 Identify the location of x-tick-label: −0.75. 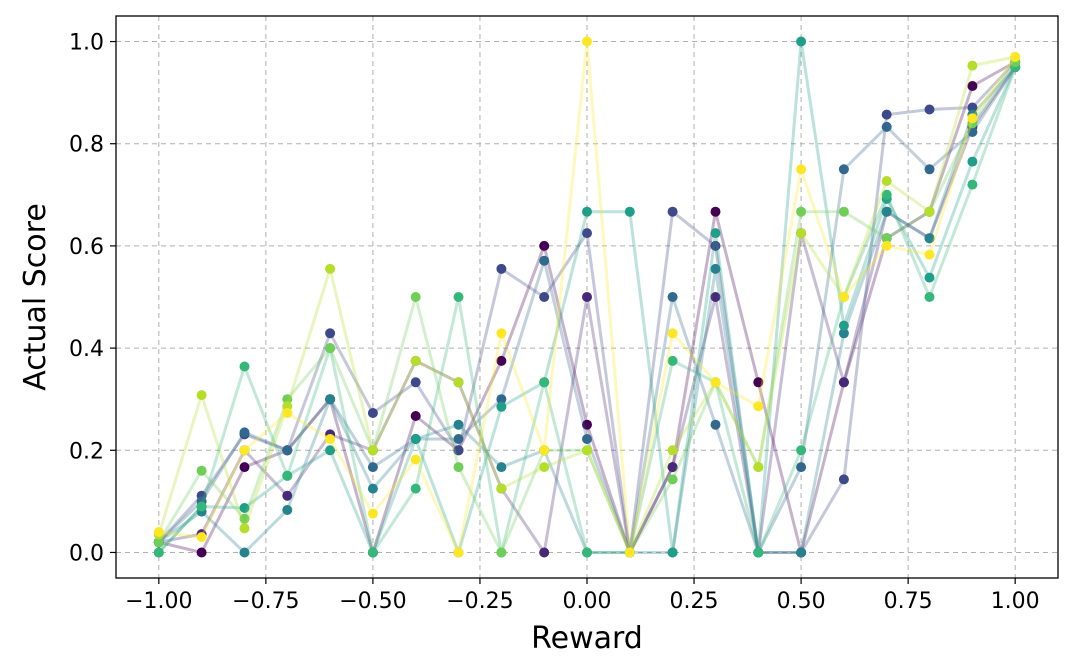
(265, 601).